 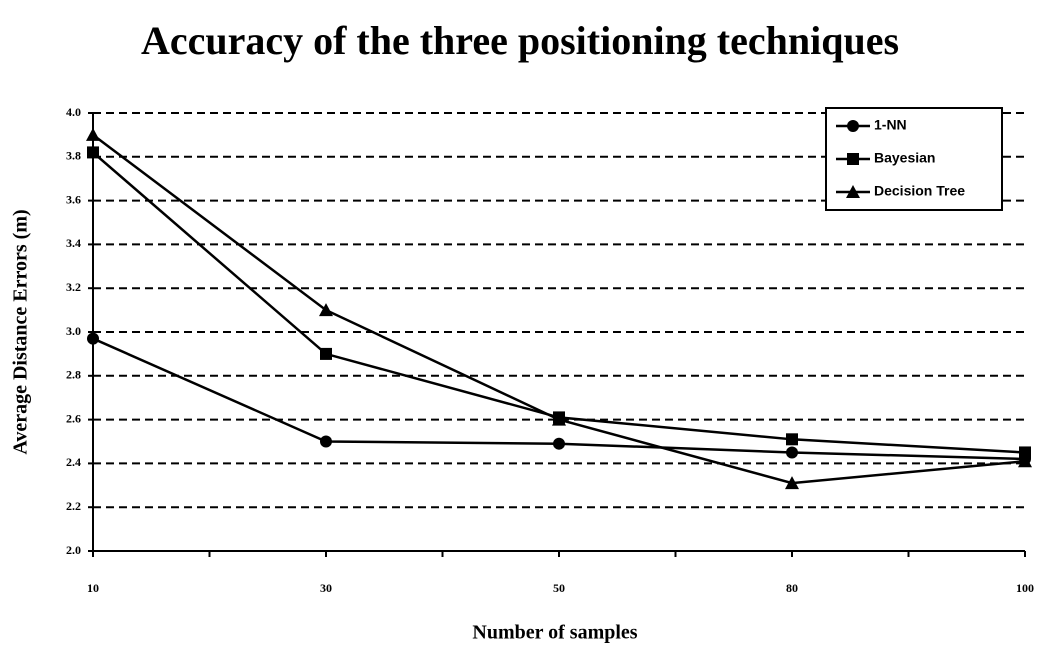 What do you see at coordinates (554, 633) in the screenshot?
I see `x-axis-label: Number of samples` at bounding box center [554, 633].